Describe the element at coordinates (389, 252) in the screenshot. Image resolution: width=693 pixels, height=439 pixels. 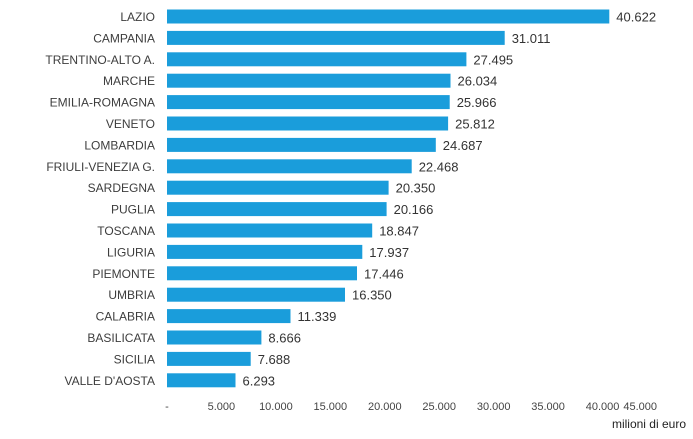
I see `value-label: 17.937` at that location.